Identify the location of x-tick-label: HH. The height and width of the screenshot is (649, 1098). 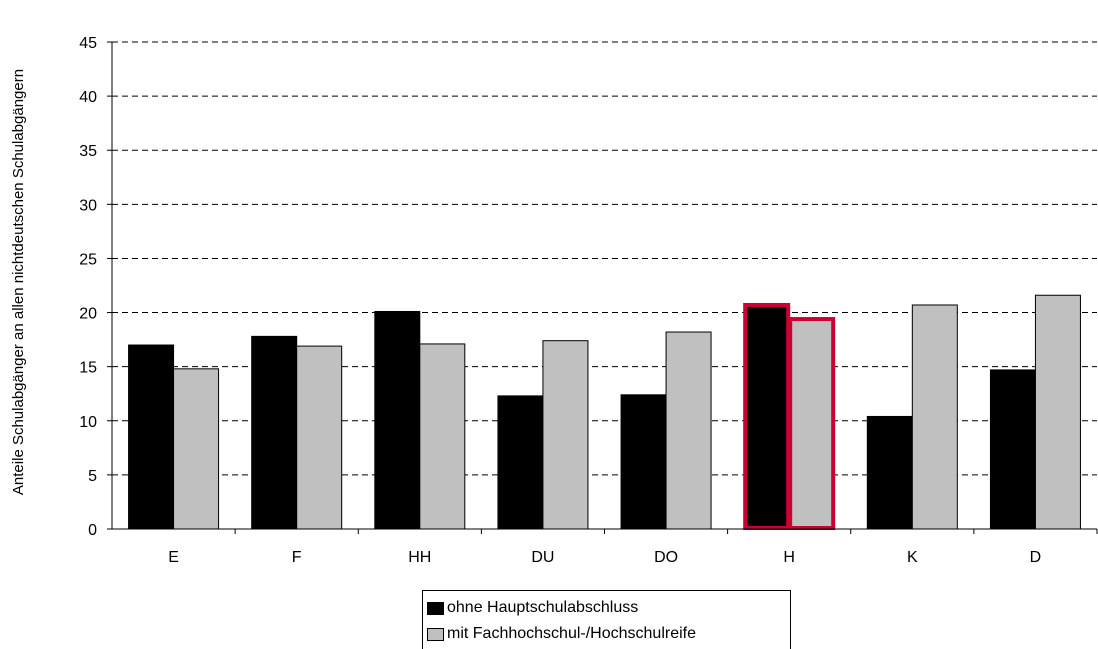
(419, 557).